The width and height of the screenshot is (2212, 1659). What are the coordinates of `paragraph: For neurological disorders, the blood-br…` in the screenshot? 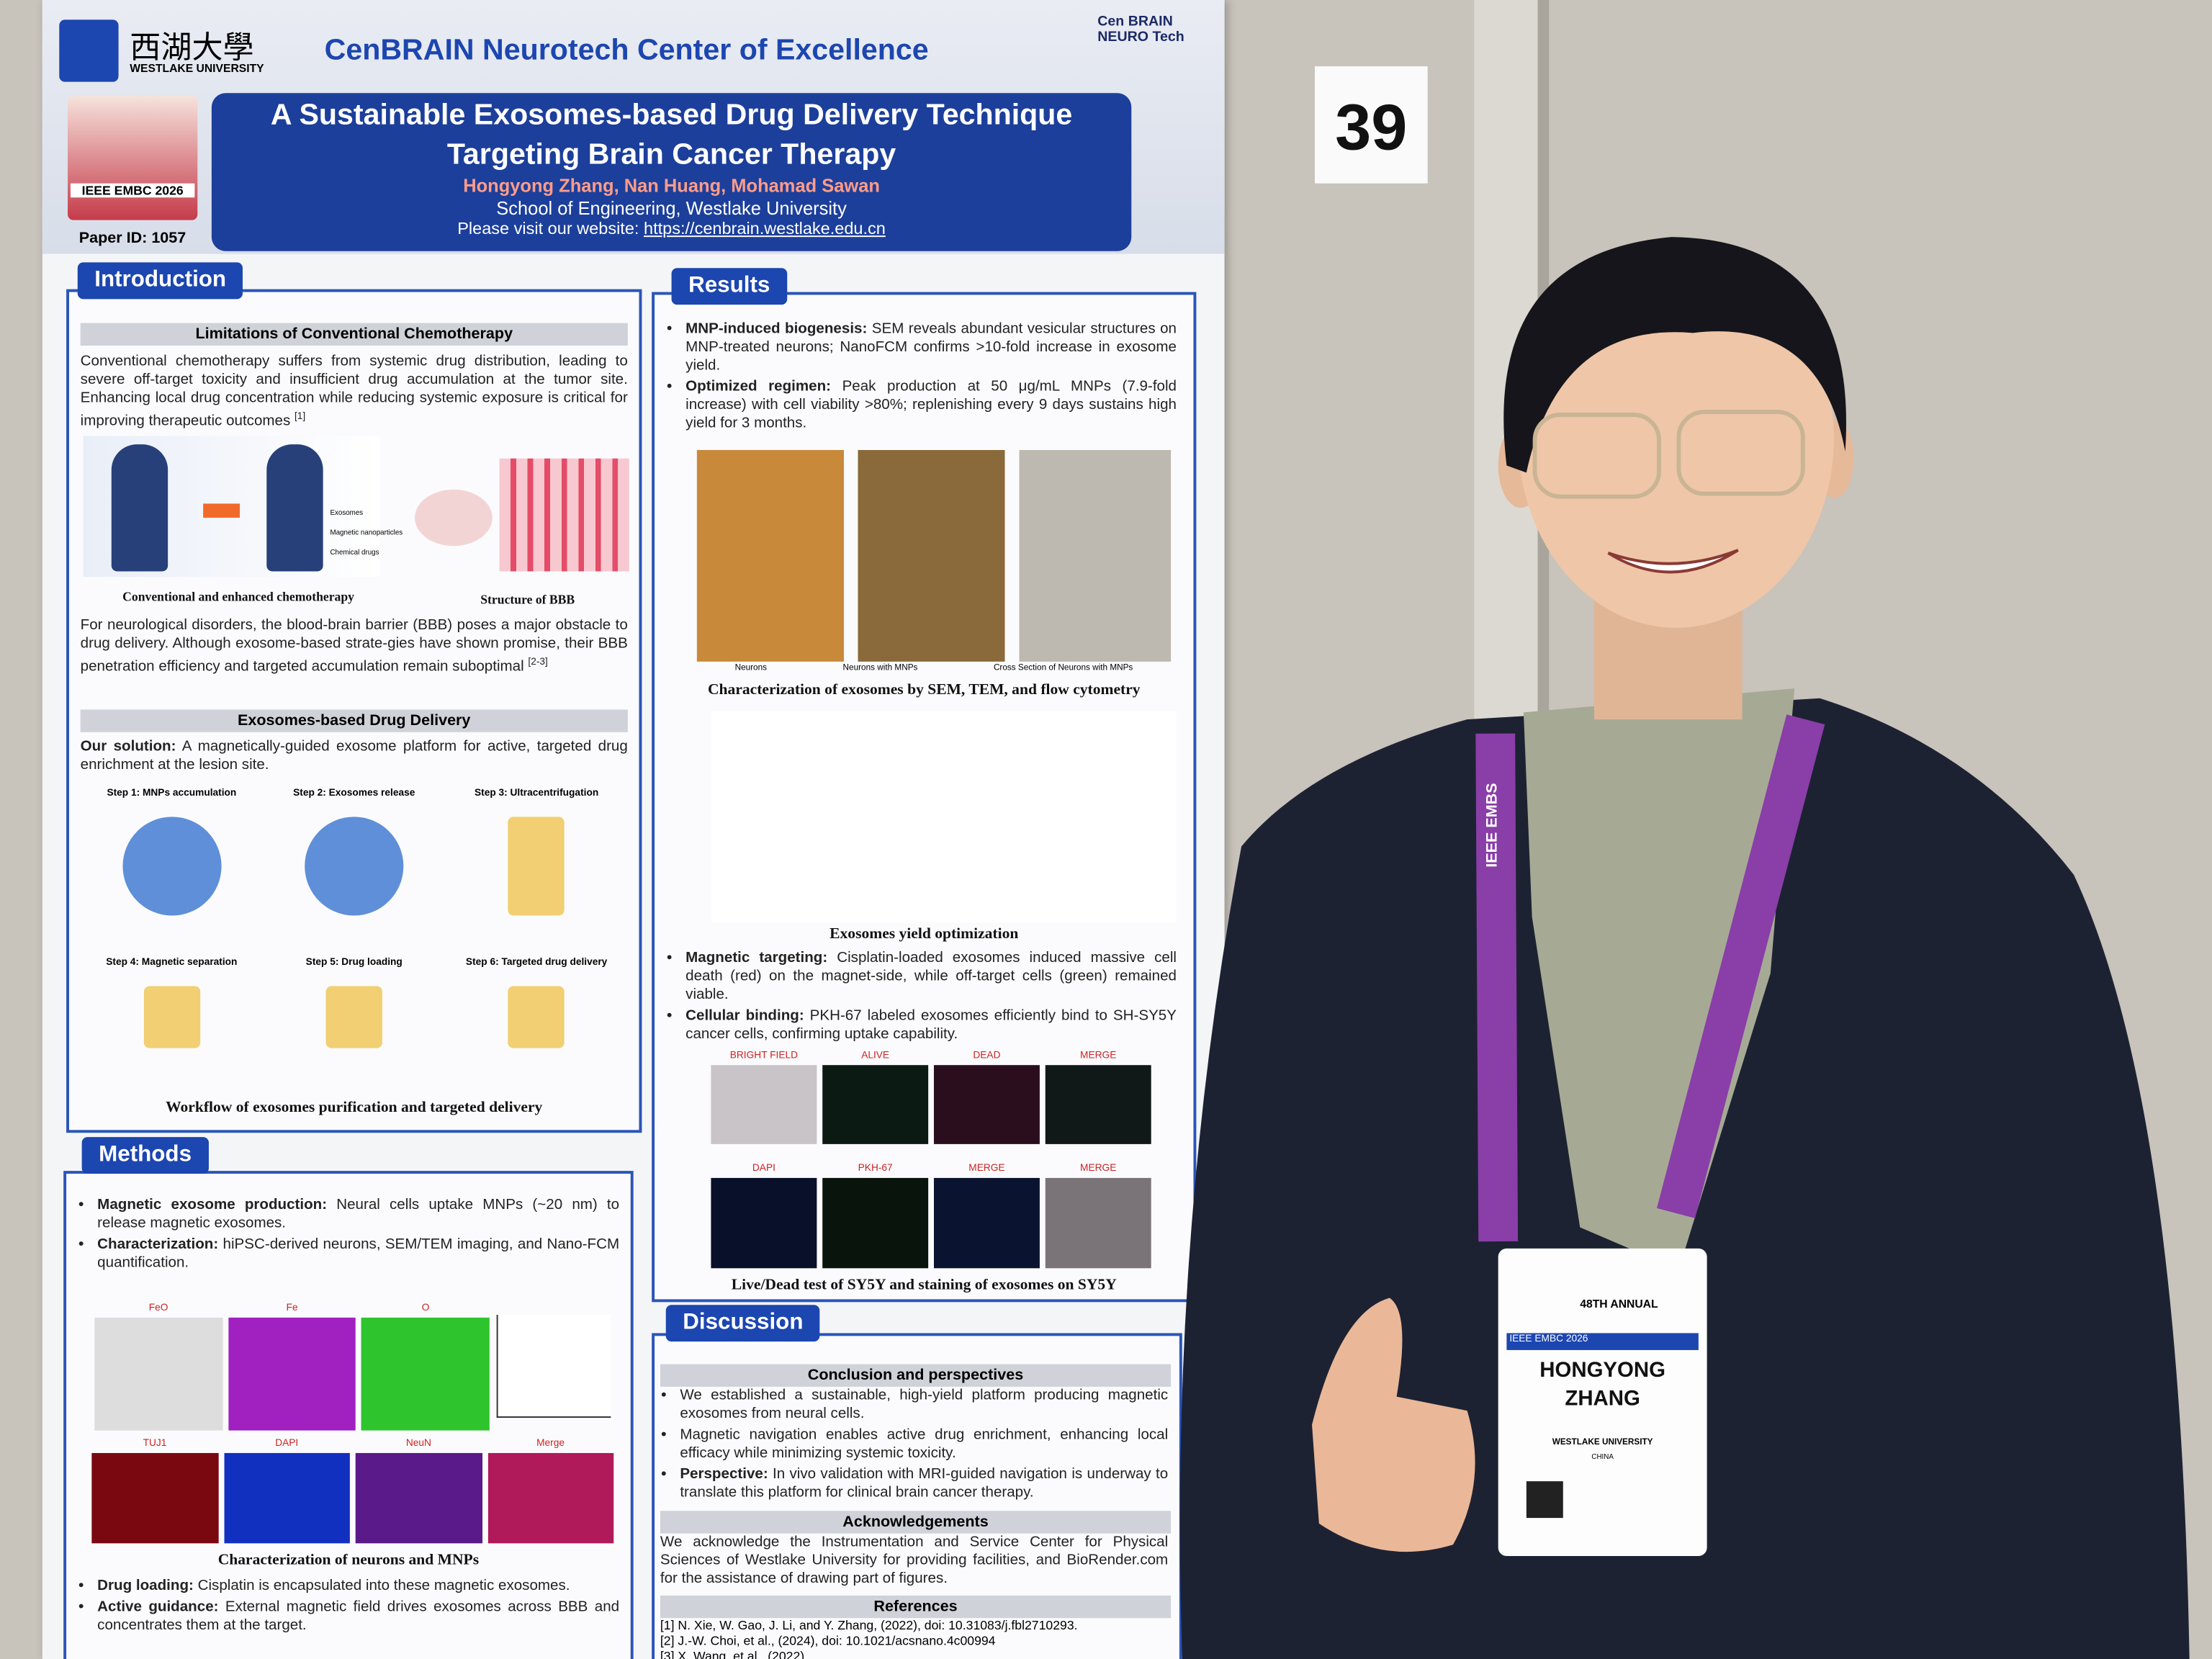 It's located at (354, 646).